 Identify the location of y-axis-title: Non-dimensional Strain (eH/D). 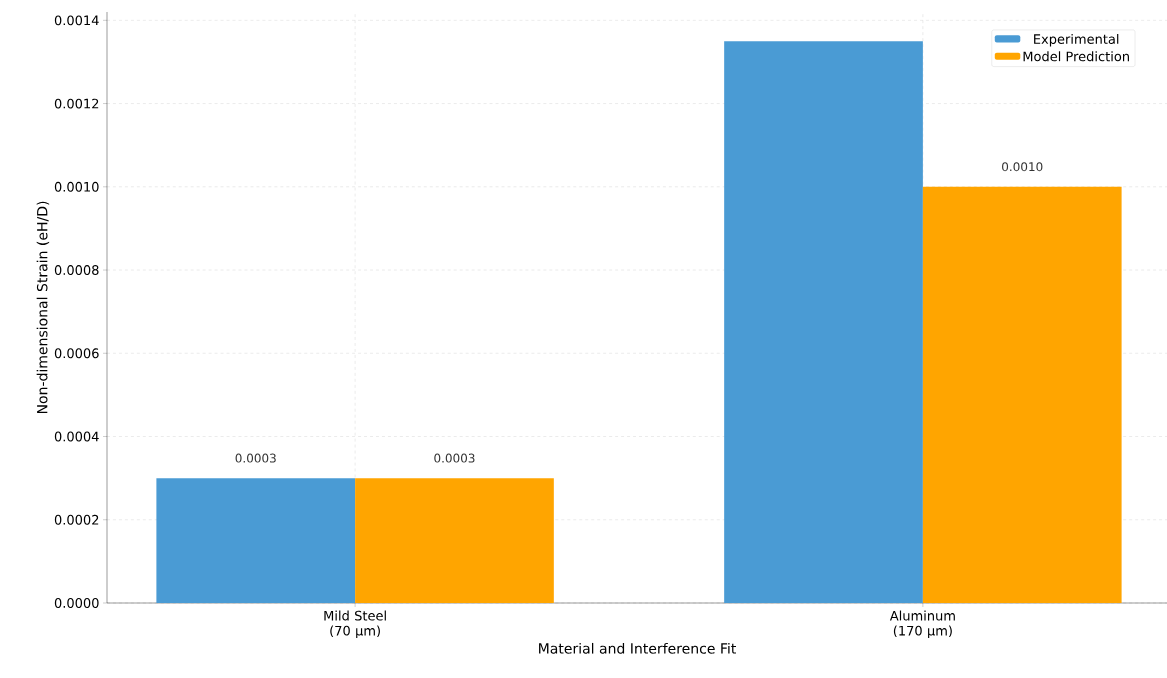
(43, 307).